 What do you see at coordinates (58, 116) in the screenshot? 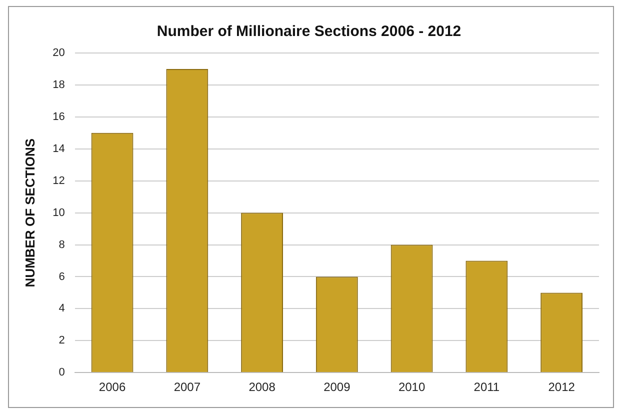
I see `y-tick-label: 16` at bounding box center [58, 116].